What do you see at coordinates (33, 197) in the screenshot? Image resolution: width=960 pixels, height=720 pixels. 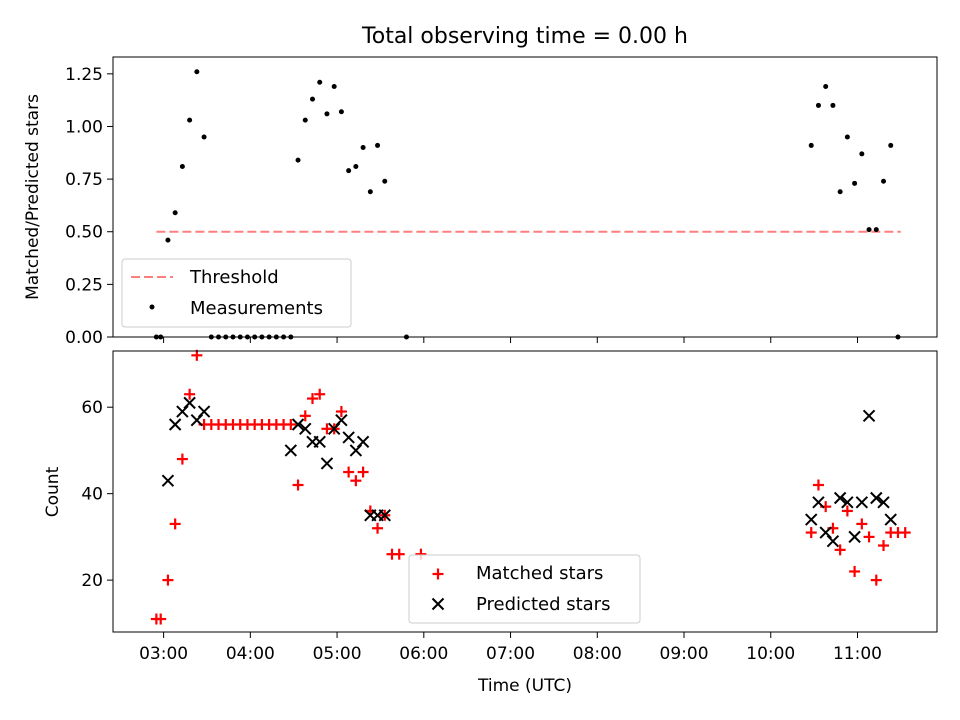 I see `top-y-axis-label: Matched/Predicted stars` at bounding box center [33, 197].